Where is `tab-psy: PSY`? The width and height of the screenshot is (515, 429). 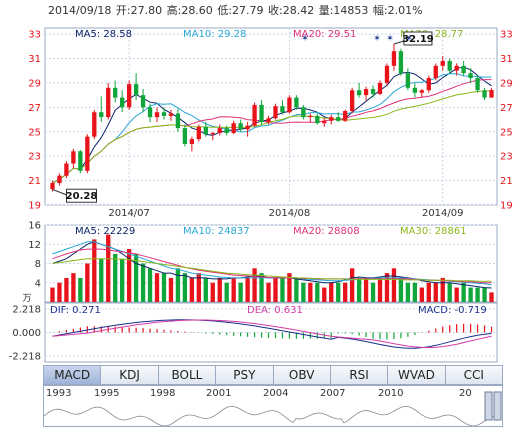 tab-psy: PSY is located at coordinates (245, 375).